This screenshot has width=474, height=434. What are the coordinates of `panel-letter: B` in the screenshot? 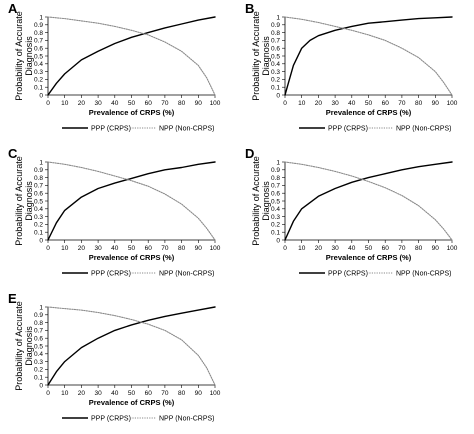 It's located at (249, 8).